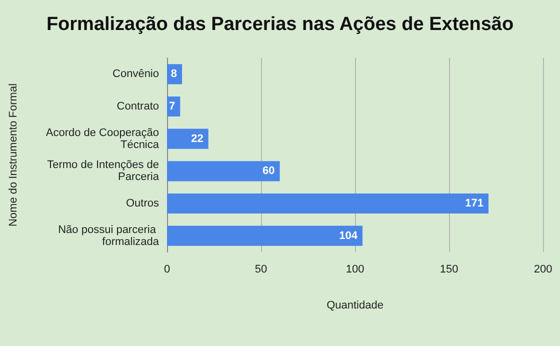 This screenshot has width=560, height=346. What do you see at coordinates (135, 74) in the screenshot?
I see `y-tick-label: Convênio` at bounding box center [135, 74].